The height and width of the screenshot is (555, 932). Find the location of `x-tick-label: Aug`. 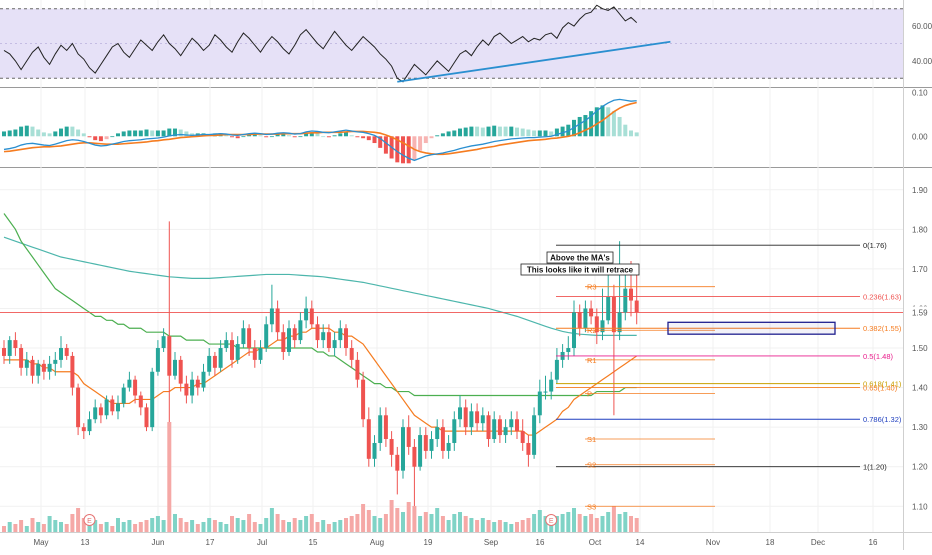

x-tick-label: Aug is located at coordinates (377, 542).